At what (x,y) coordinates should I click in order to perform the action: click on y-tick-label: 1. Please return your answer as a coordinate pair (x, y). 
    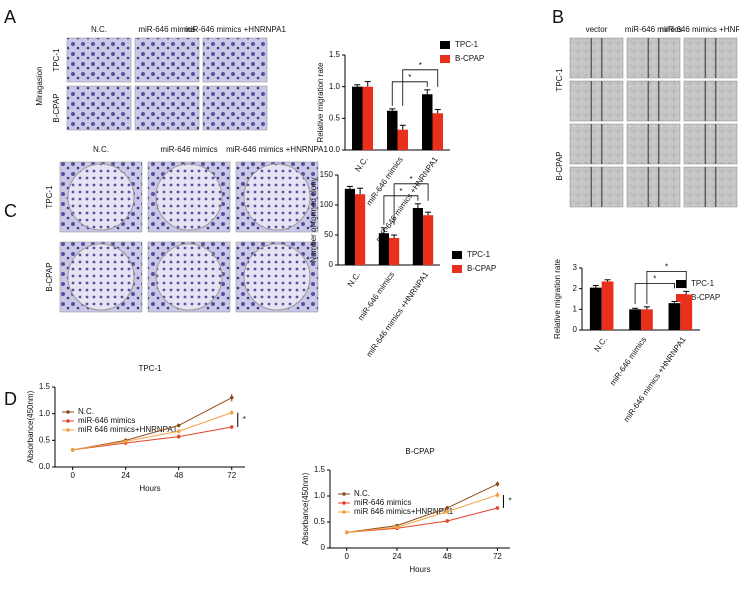
    Looking at the image, I should click on (575, 308).